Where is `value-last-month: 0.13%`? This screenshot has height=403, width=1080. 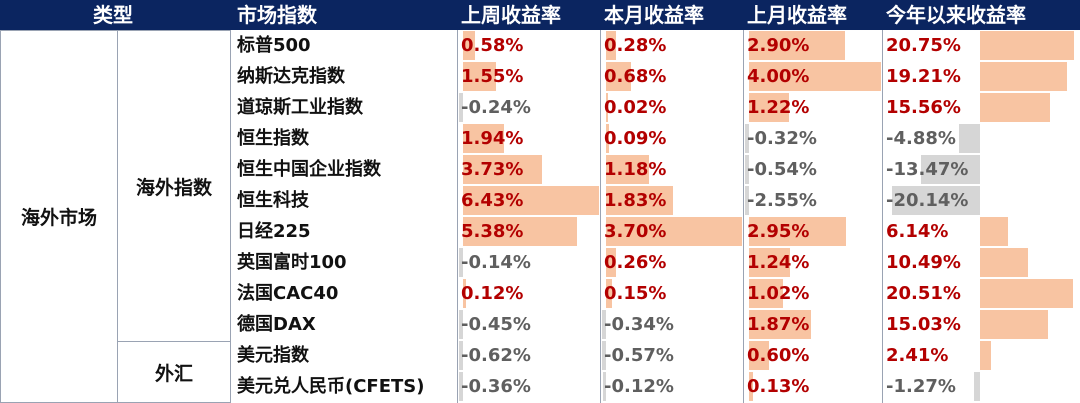 value-last-month: 0.13% is located at coordinates (778, 386).